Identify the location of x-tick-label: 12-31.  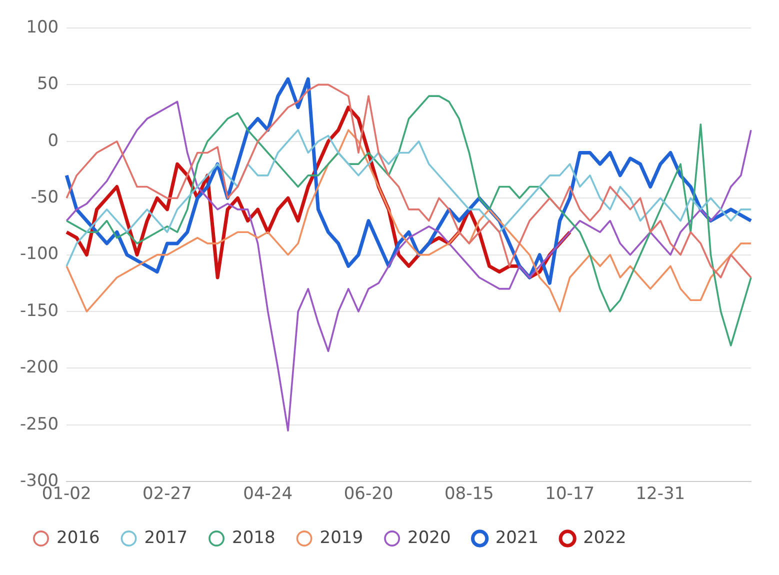
(661, 494).